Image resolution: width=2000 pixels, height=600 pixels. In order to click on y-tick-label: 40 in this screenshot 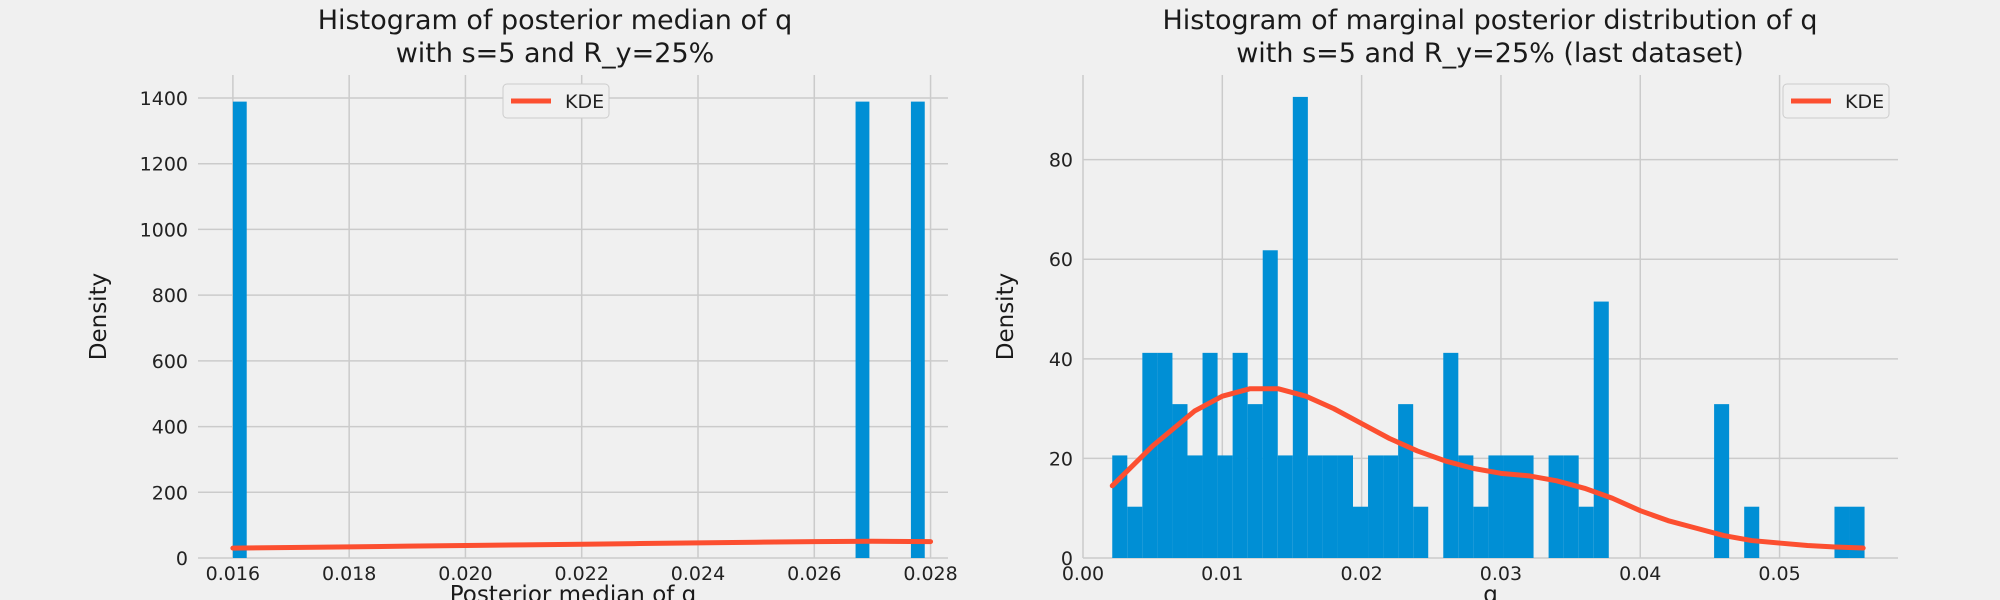, I will do `click(1061, 360)`.